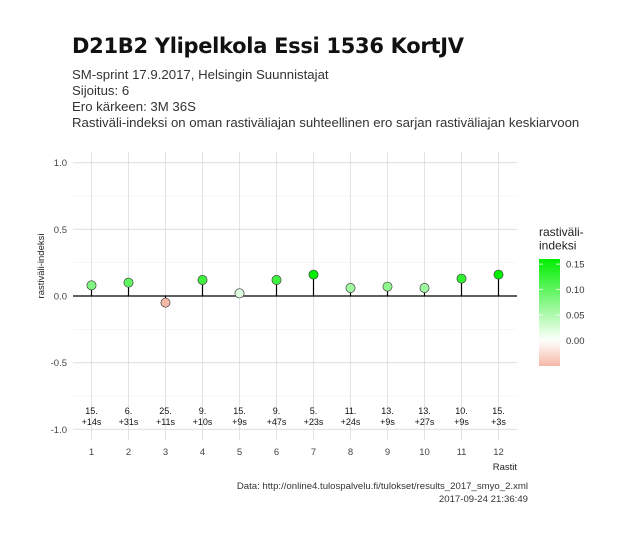  Describe the element at coordinates (575, 341) in the screenshot. I see `legend-tick-label: 0.00` at that location.